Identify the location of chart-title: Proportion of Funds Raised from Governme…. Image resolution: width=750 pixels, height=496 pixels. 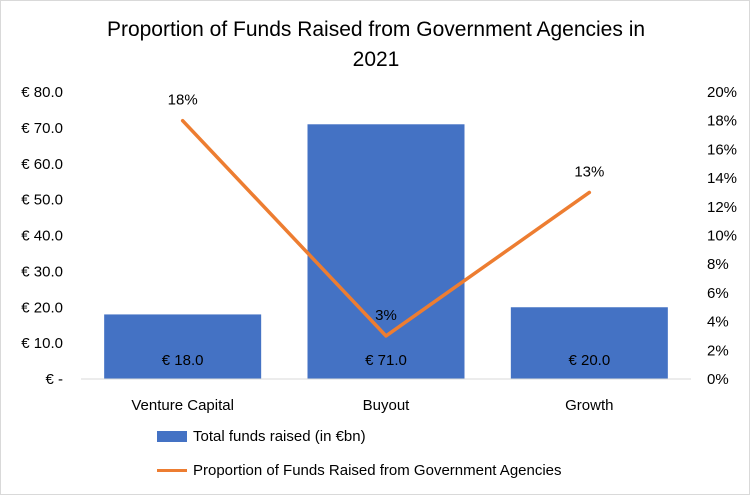
(375, 45).